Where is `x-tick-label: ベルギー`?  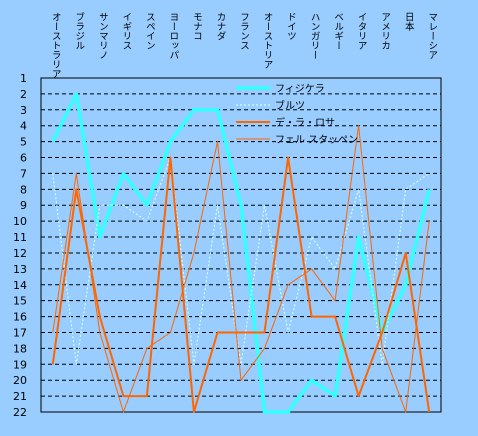 x-tick-label: ベルギー is located at coordinates (338, 31).